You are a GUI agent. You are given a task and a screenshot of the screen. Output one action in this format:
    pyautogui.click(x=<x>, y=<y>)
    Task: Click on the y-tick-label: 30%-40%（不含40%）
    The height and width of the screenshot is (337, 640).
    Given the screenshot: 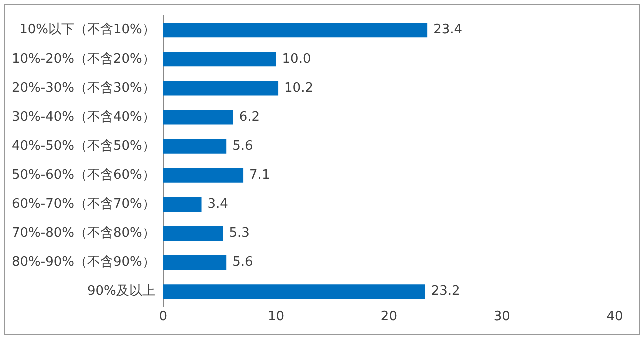 What is the action you would take?
    pyautogui.click(x=84, y=117)
    